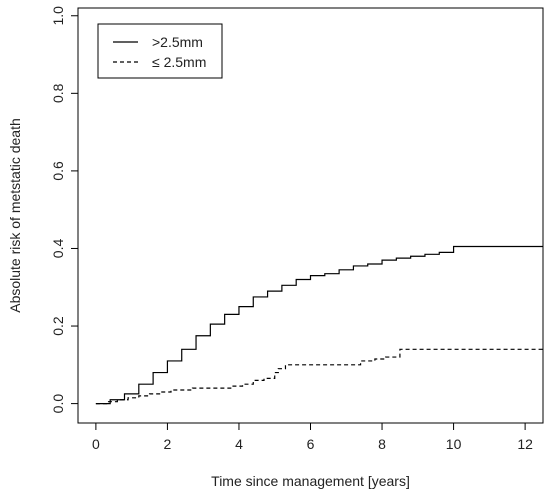 The image size is (550, 495). Describe the element at coordinates (311, 444) in the screenshot. I see `x-tick-label: 6` at that location.